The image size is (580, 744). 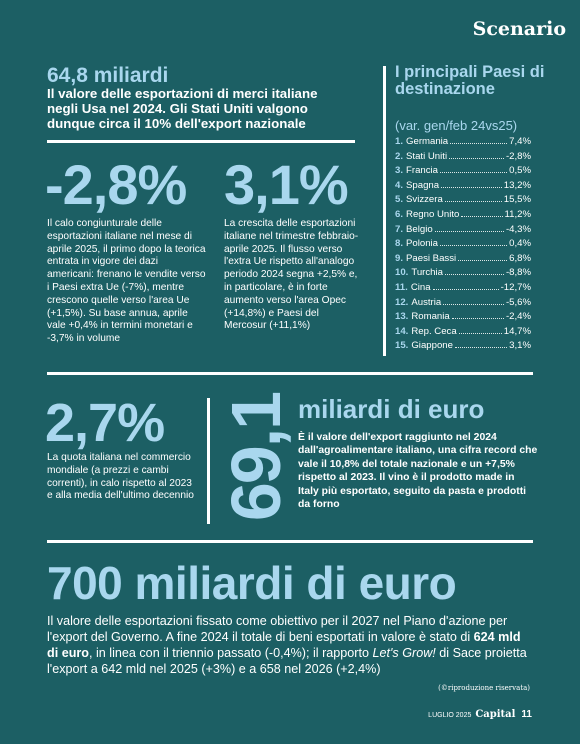 I want to click on ranking-item-change: -8,8%, so click(x=518, y=273).